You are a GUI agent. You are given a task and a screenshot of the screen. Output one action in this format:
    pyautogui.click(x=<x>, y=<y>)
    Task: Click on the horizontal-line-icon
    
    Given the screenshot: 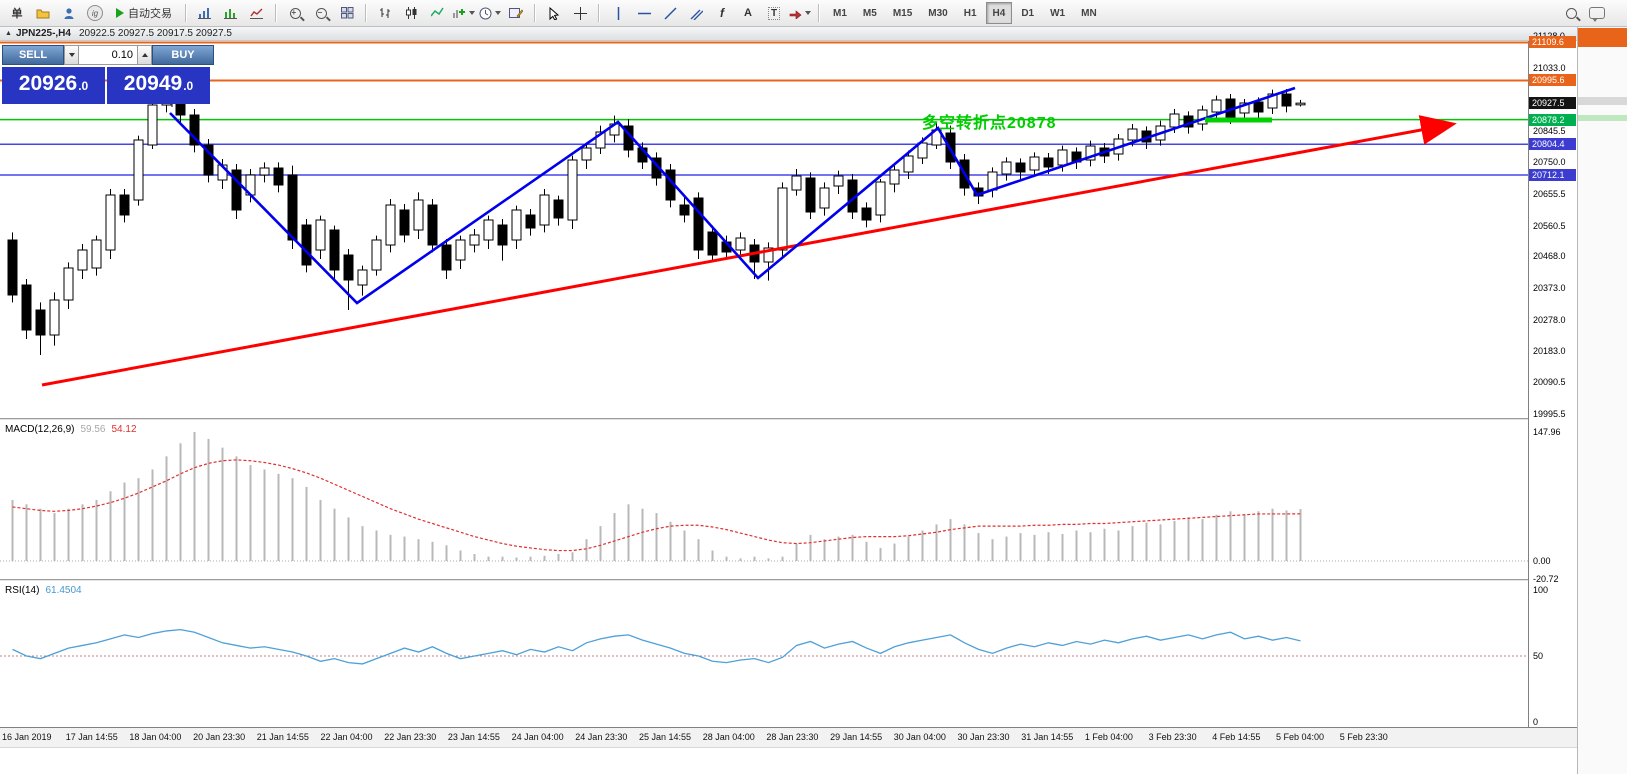 What is the action you would take?
    pyautogui.click(x=644, y=13)
    